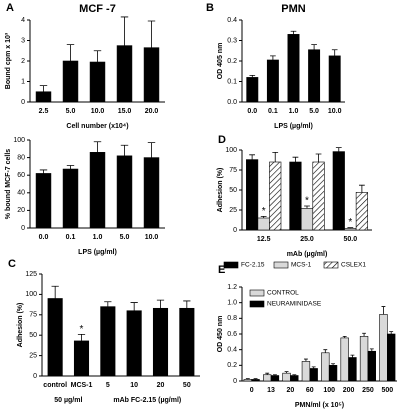 This screenshot has width=405, height=411. Describe the element at coordinates (31, 294) in the screenshot. I see `y-tick-label: 100` at that location.